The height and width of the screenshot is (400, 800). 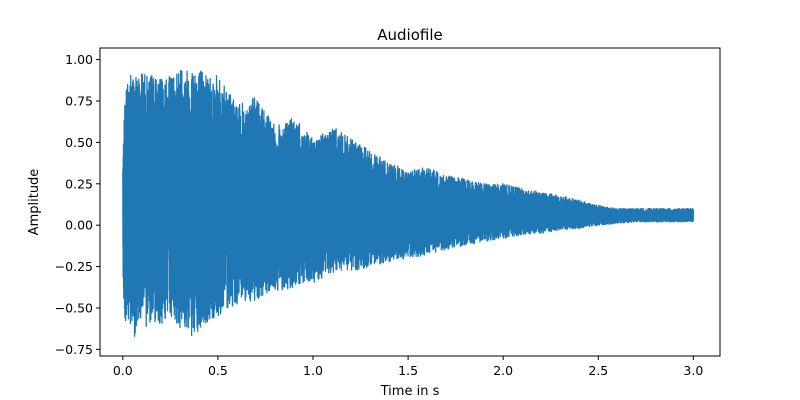 I want to click on y-tick-label: −0.75, so click(x=74, y=349).